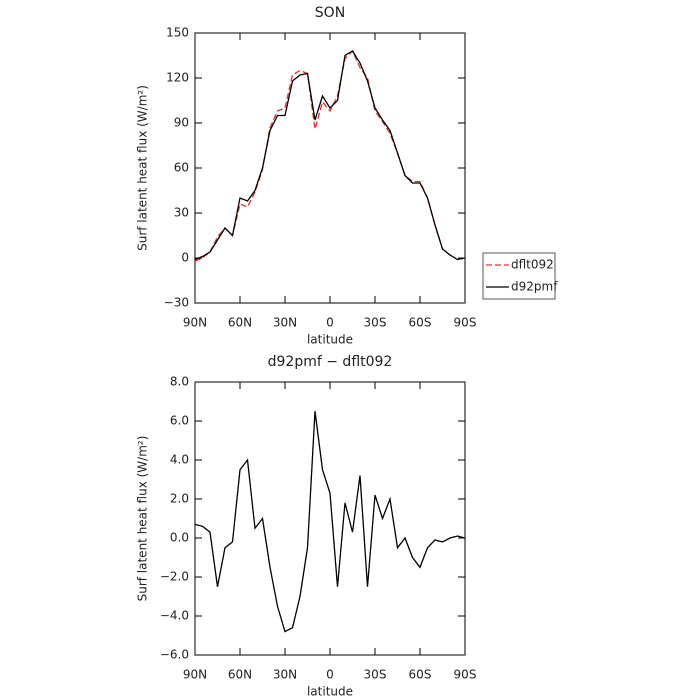 The width and height of the screenshot is (700, 700). What do you see at coordinates (532, 265) in the screenshot?
I see `legend-label: dflt092` at bounding box center [532, 265].